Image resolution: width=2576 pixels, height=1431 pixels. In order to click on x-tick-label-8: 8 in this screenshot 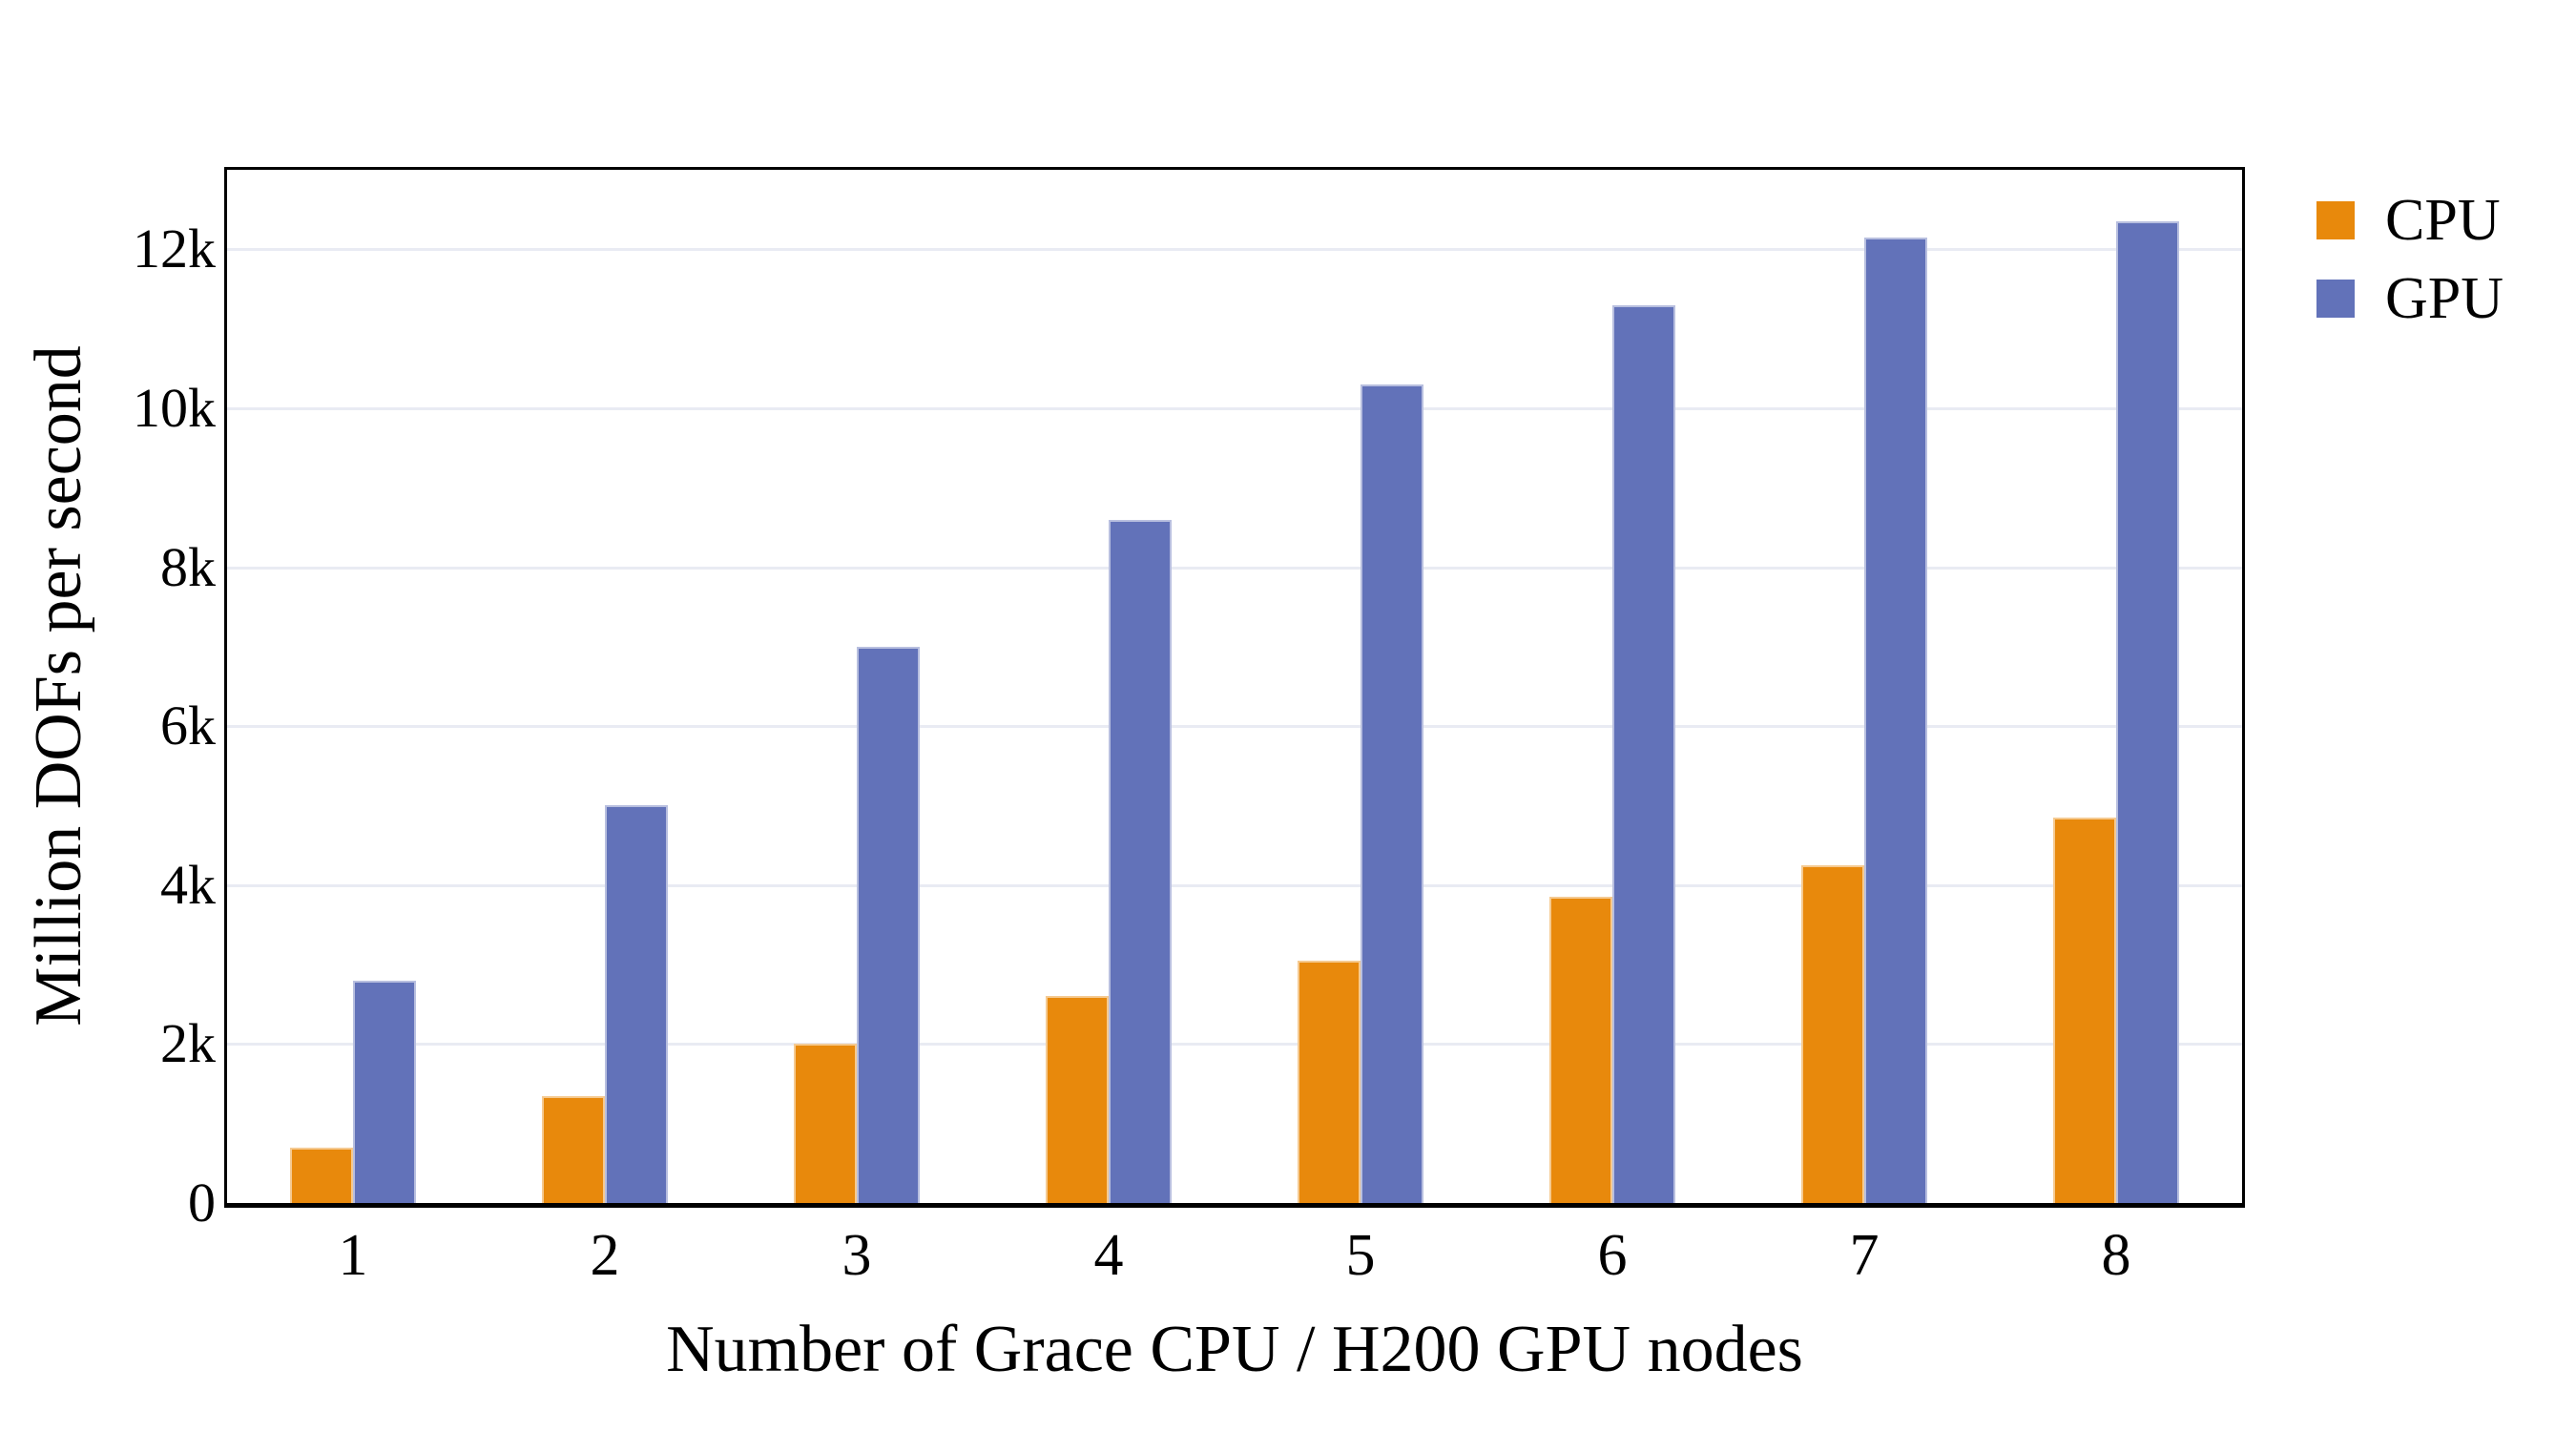, I will do `click(2116, 1255)`.